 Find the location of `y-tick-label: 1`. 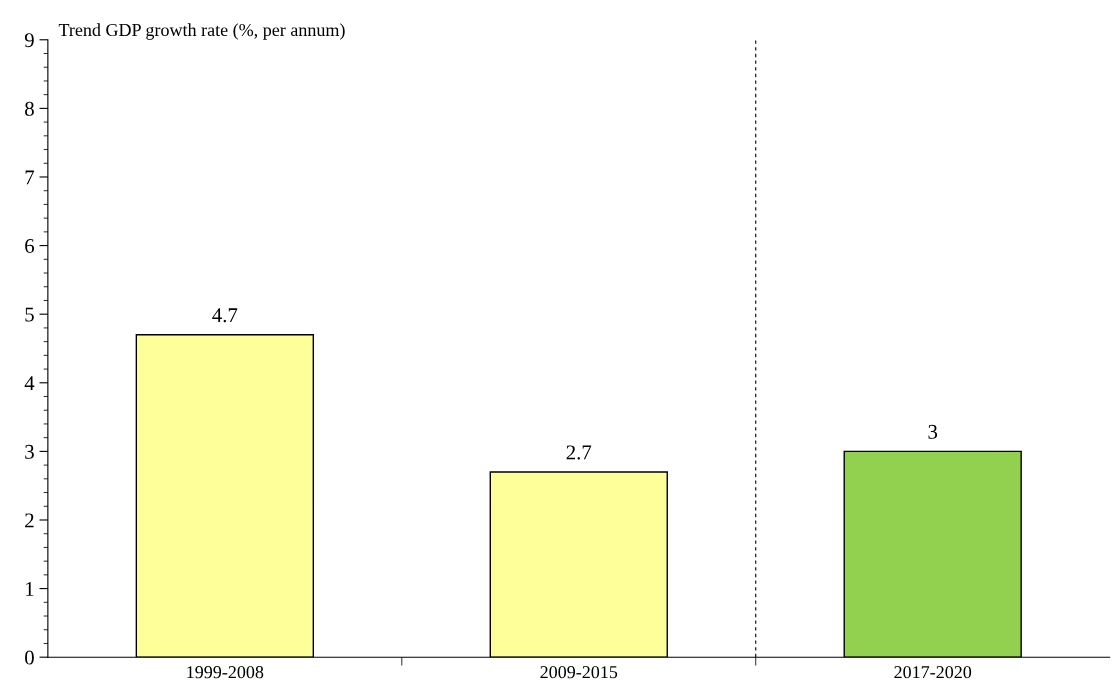

y-tick-label: 1 is located at coordinates (30, 589).